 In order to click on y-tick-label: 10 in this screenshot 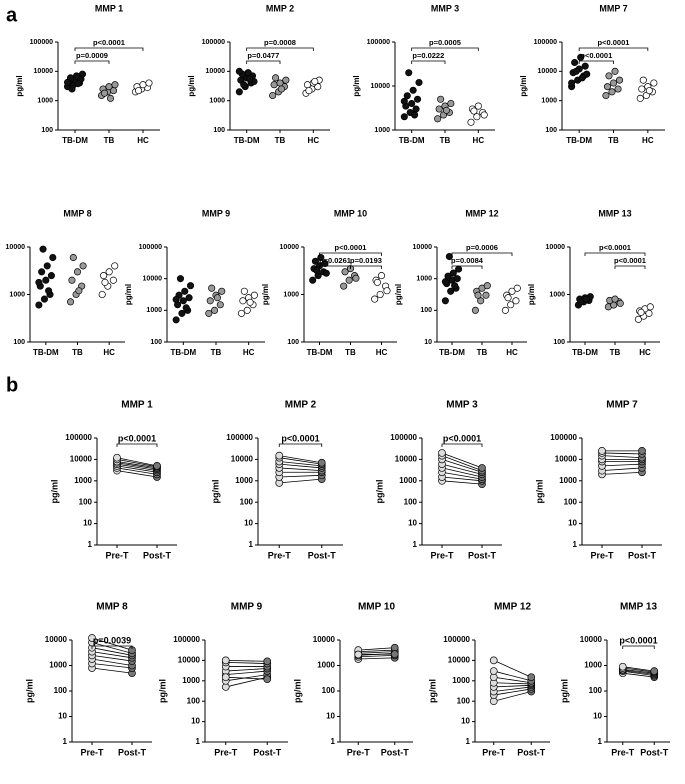, I will do `click(62, 716)`.